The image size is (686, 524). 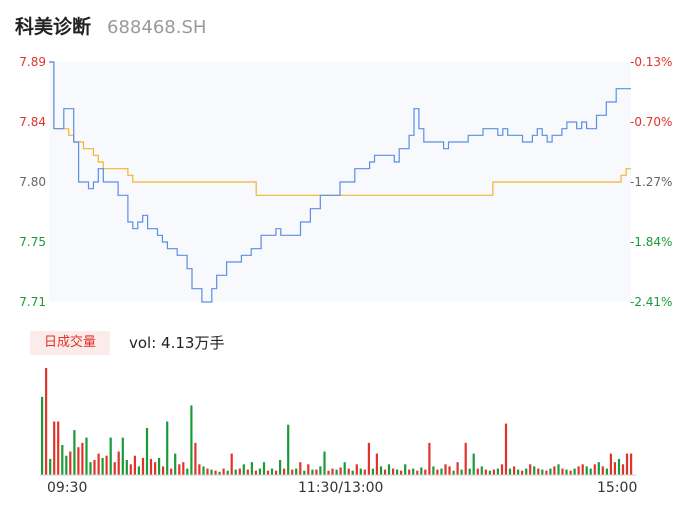 What do you see at coordinates (651, 302) in the screenshot?
I see `percent-tick-label: -2.41%` at bounding box center [651, 302].